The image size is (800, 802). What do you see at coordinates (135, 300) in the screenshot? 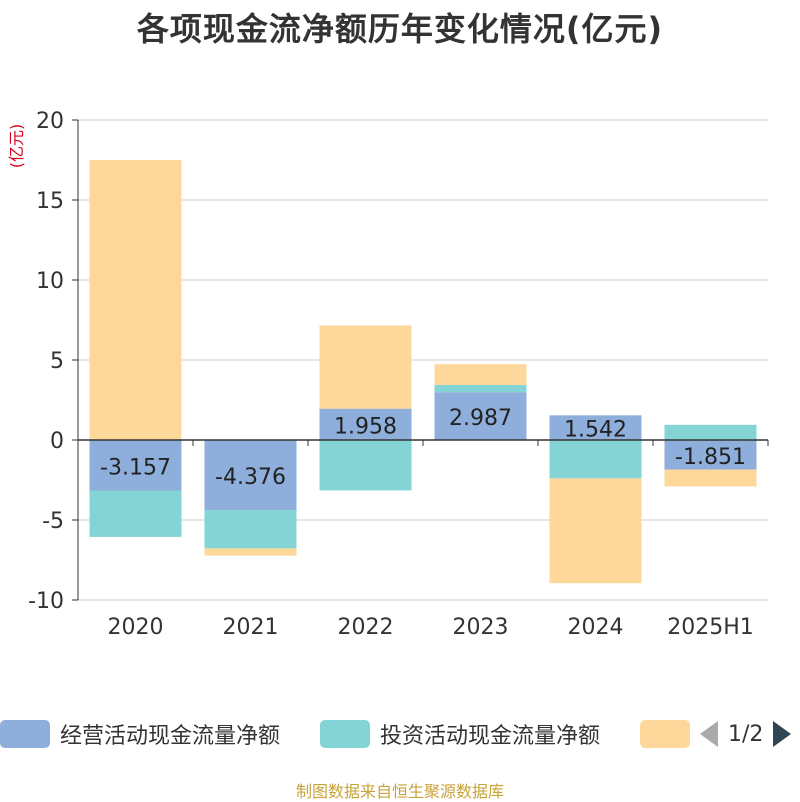
I see `bar-3-2020` at bounding box center [135, 300].